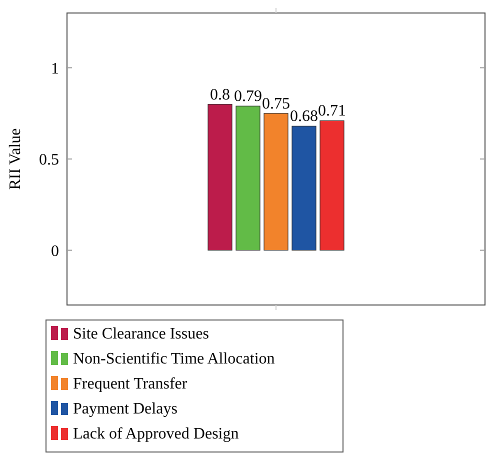 This screenshot has width=487, height=454. Describe the element at coordinates (156, 434) in the screenshot. I see `legend-label: Lack of Approved Design` at that location.